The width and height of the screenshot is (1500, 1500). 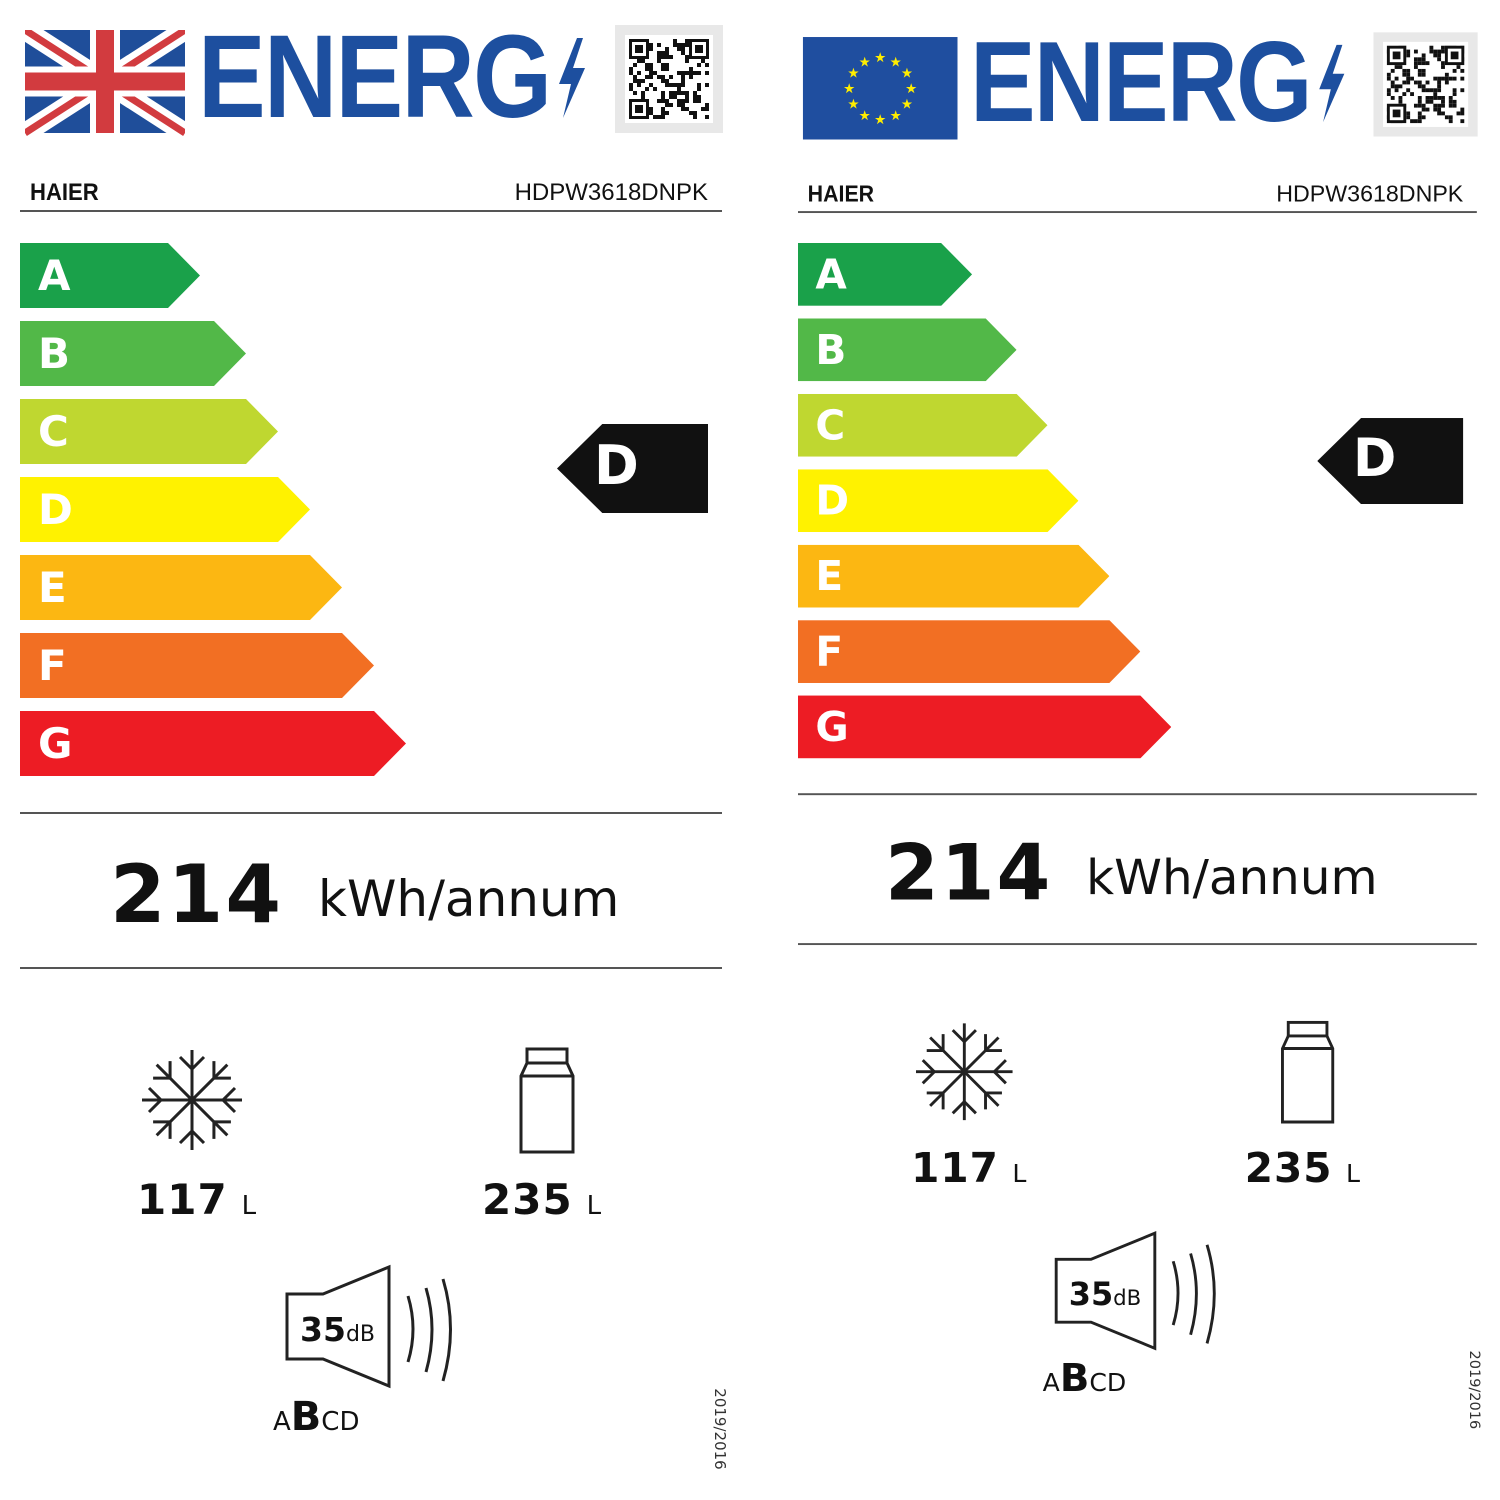 I want to click on noise-class-scale: ABCD, so click(x=316, y=1417).